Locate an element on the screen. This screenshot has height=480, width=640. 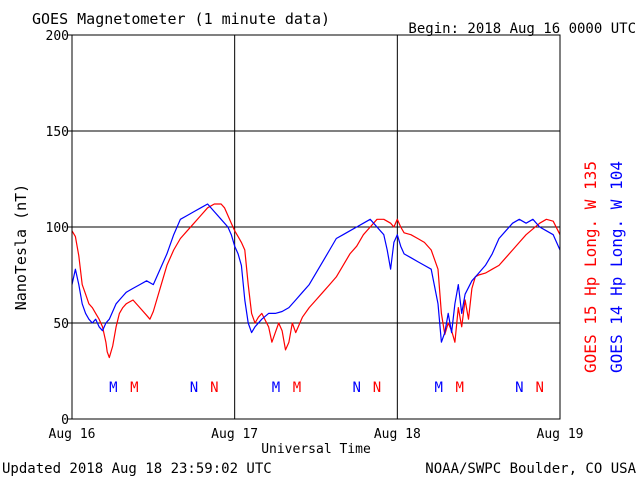
marker-n-2: N is located at coordinates (194, 388).